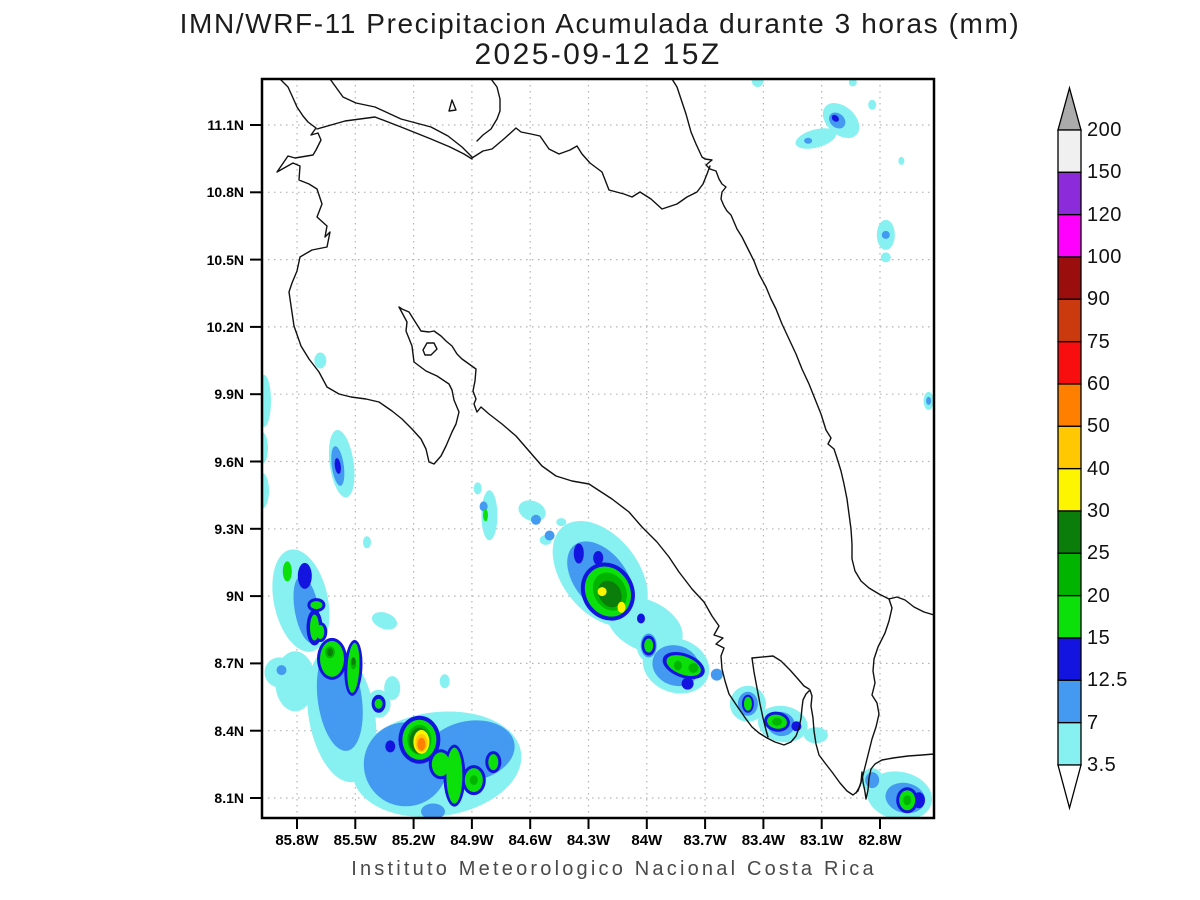 The width and height of the screenshot is (1200, 900). Describe the element at coordinates (705, 840) in the screenshot. I see `x-axis-label: 83.7W` at that location.